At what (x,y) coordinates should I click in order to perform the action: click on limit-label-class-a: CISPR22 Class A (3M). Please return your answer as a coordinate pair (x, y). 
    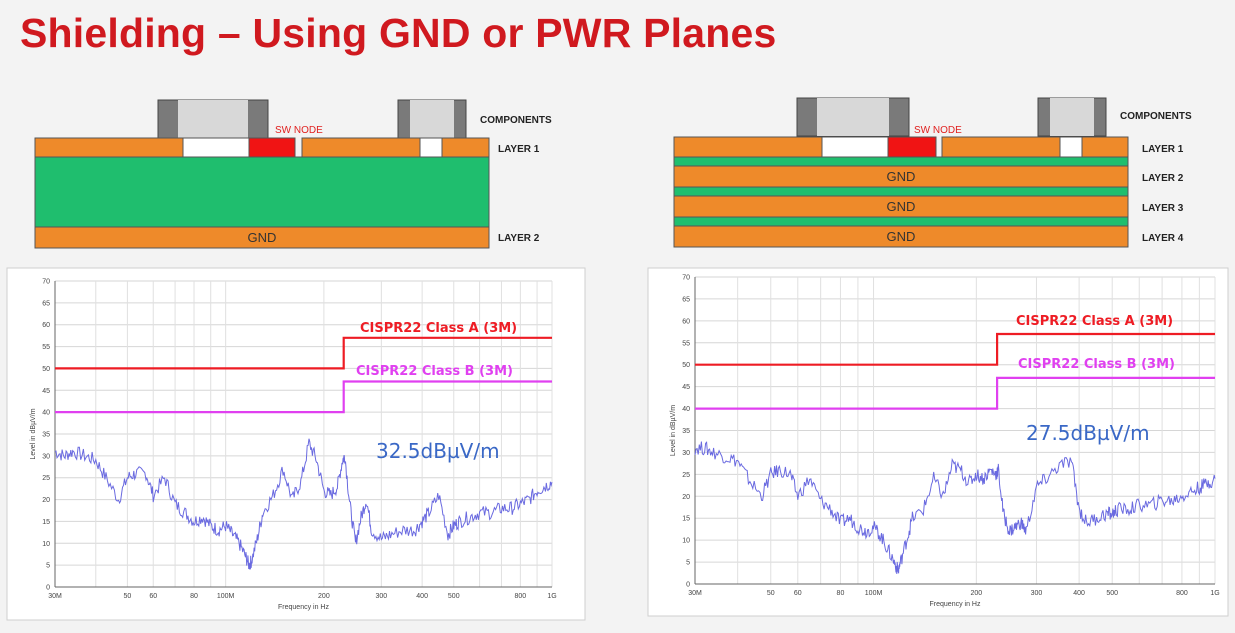
    Looking at the image, I should click on (438, 328).